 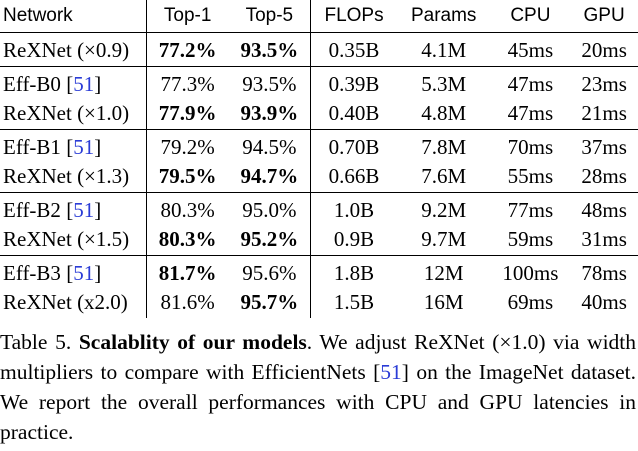 I want to click on cell-top5: 94.5%, so click(x=269, y=146).